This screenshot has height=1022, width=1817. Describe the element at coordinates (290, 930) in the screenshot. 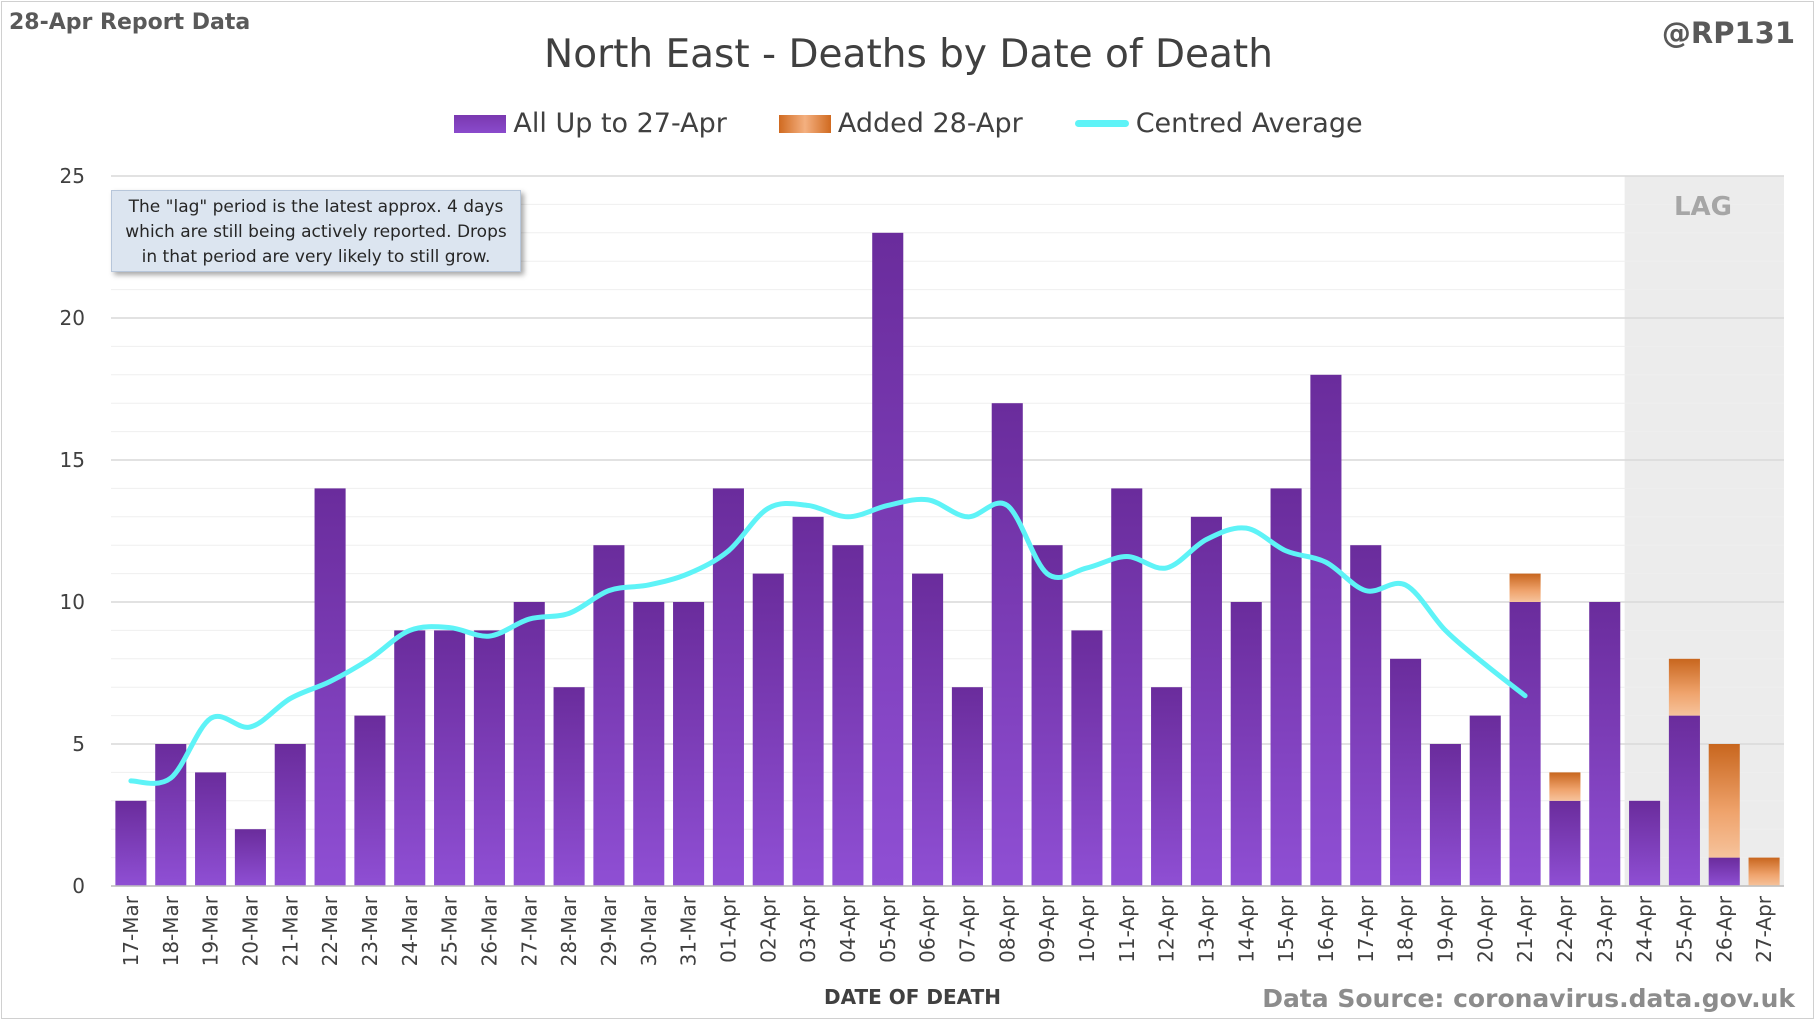

I see `x-tick-label: 21-Mar` at that location.